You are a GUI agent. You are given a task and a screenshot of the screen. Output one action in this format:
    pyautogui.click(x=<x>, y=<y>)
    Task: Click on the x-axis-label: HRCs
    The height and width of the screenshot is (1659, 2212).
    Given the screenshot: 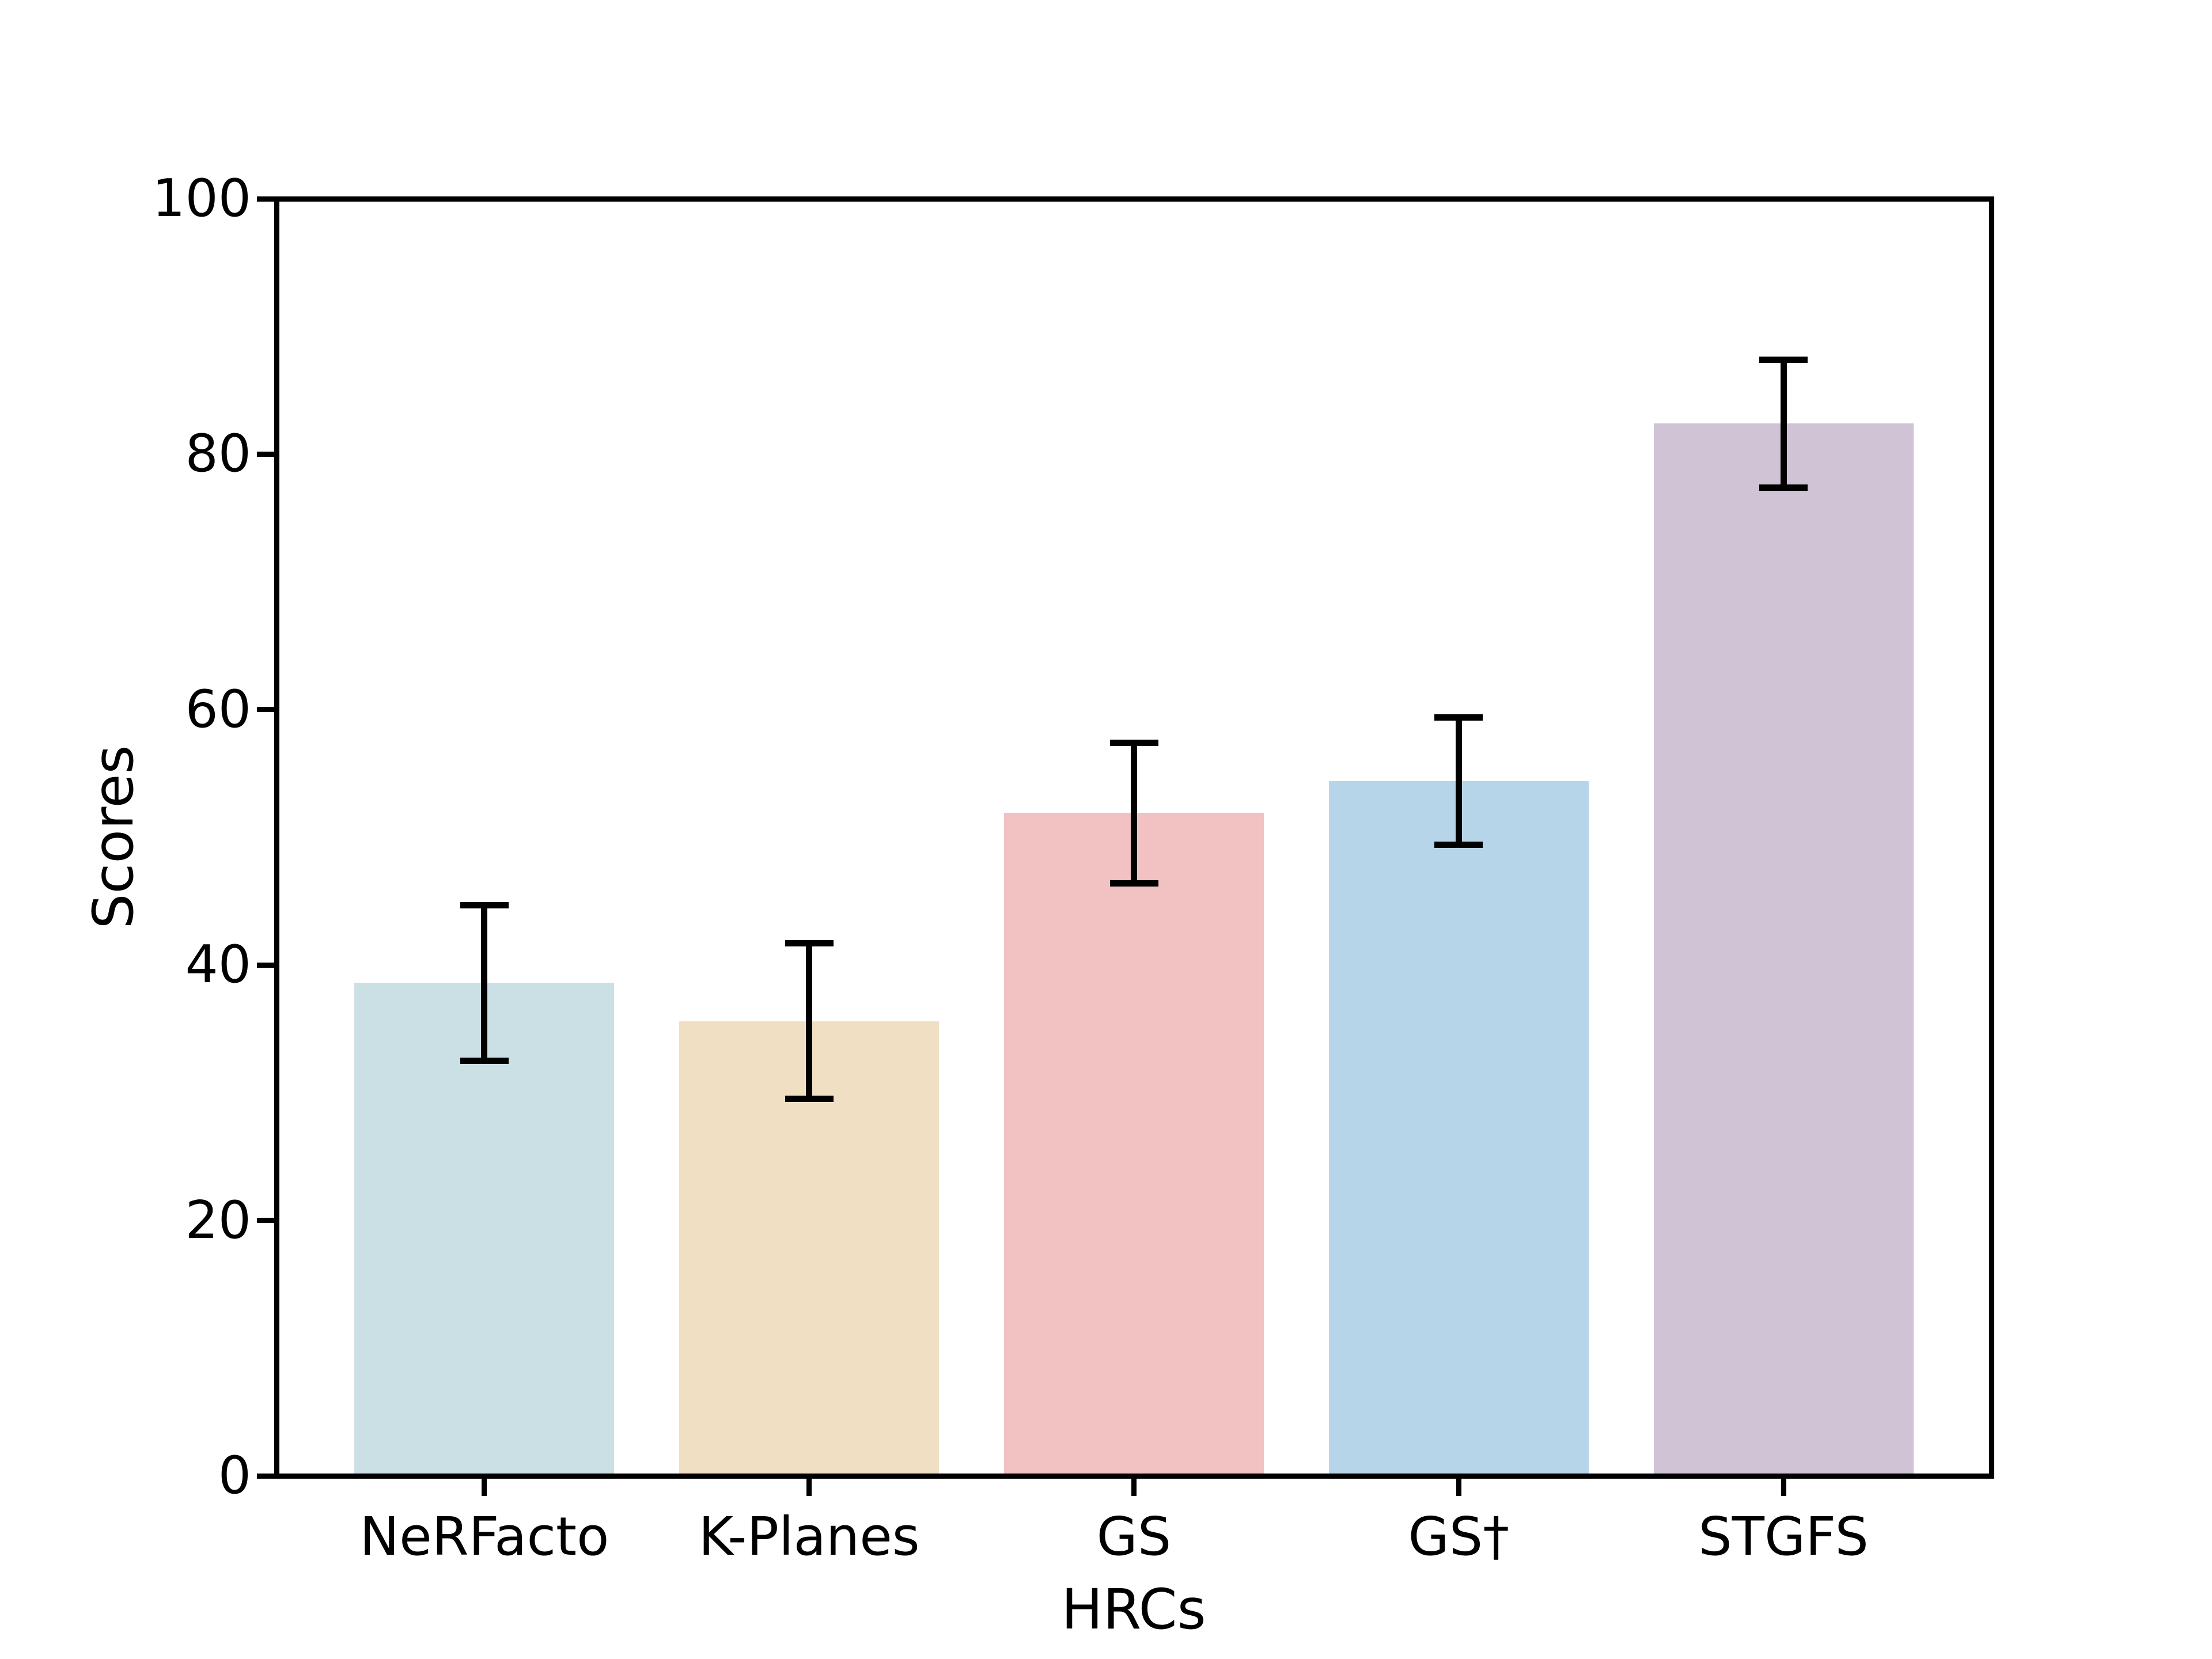 What is the action you would take?
    pyautogui.click(x=1133, y=1609)
    